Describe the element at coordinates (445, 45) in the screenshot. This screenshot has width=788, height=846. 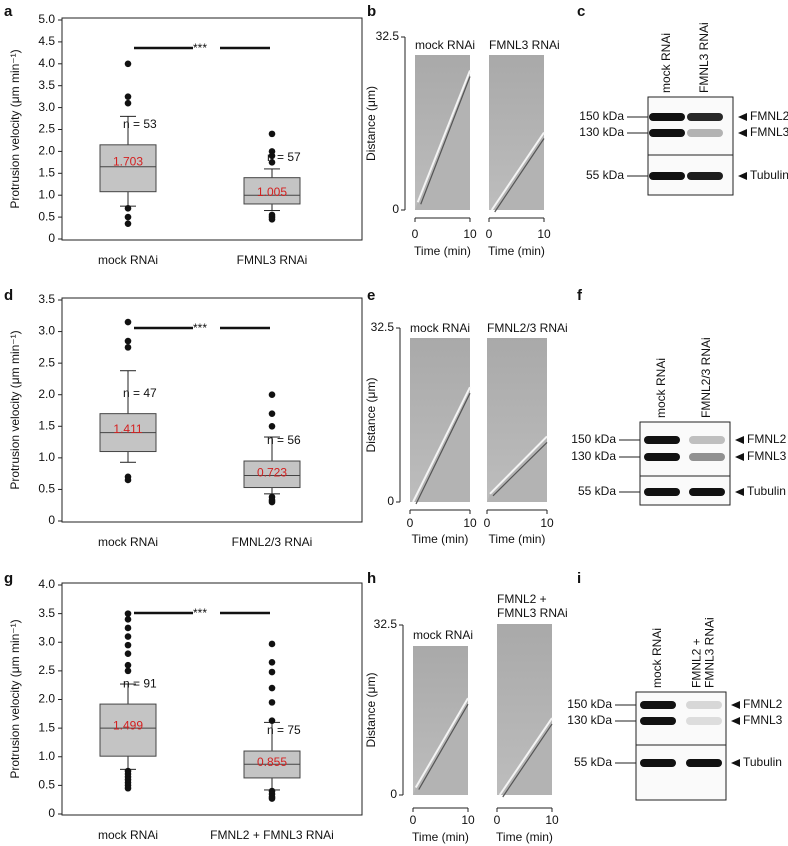
I see `lane-title: mock RNAi` at that location.